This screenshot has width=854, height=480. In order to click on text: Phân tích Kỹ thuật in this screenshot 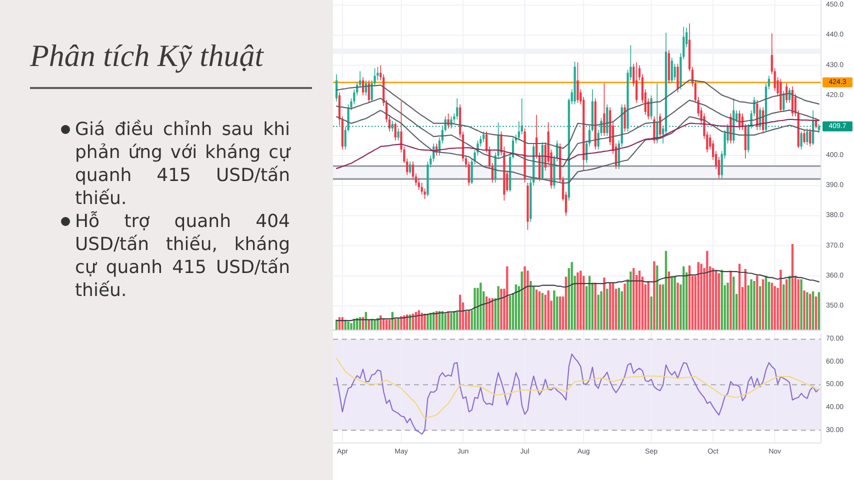, I will do `click(147, 56)`.